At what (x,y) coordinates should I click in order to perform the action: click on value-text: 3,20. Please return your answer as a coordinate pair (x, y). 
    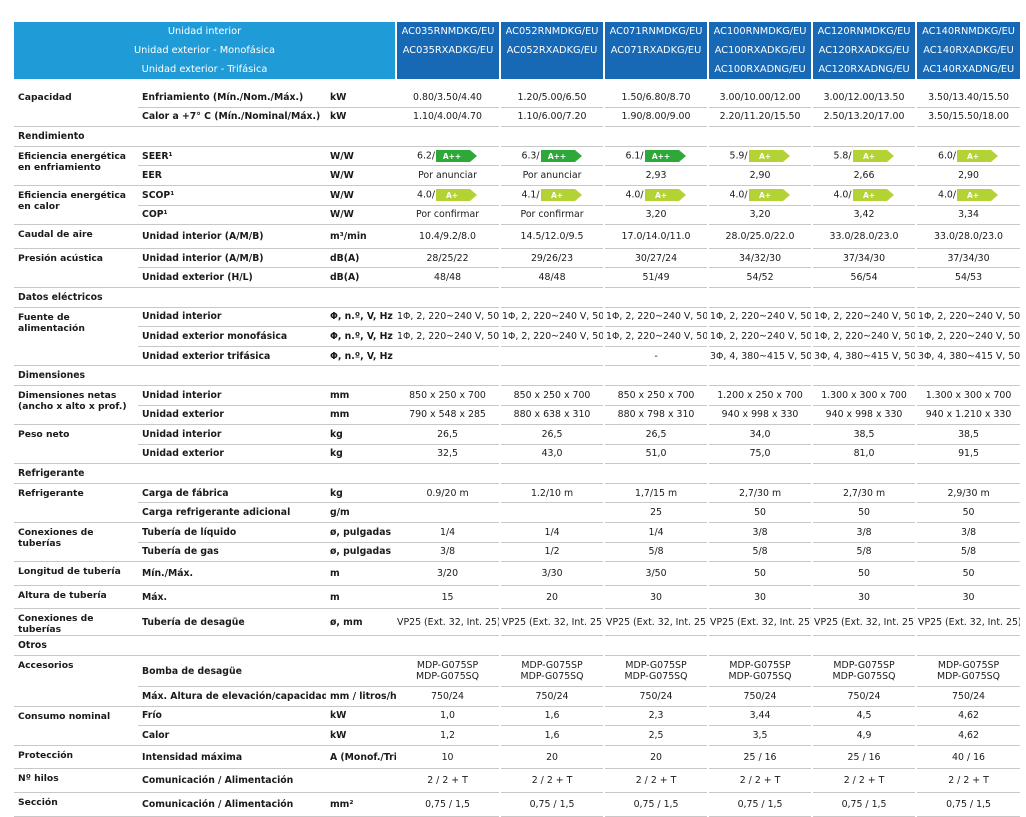
    Looking at the image, I should click on (760, 215).